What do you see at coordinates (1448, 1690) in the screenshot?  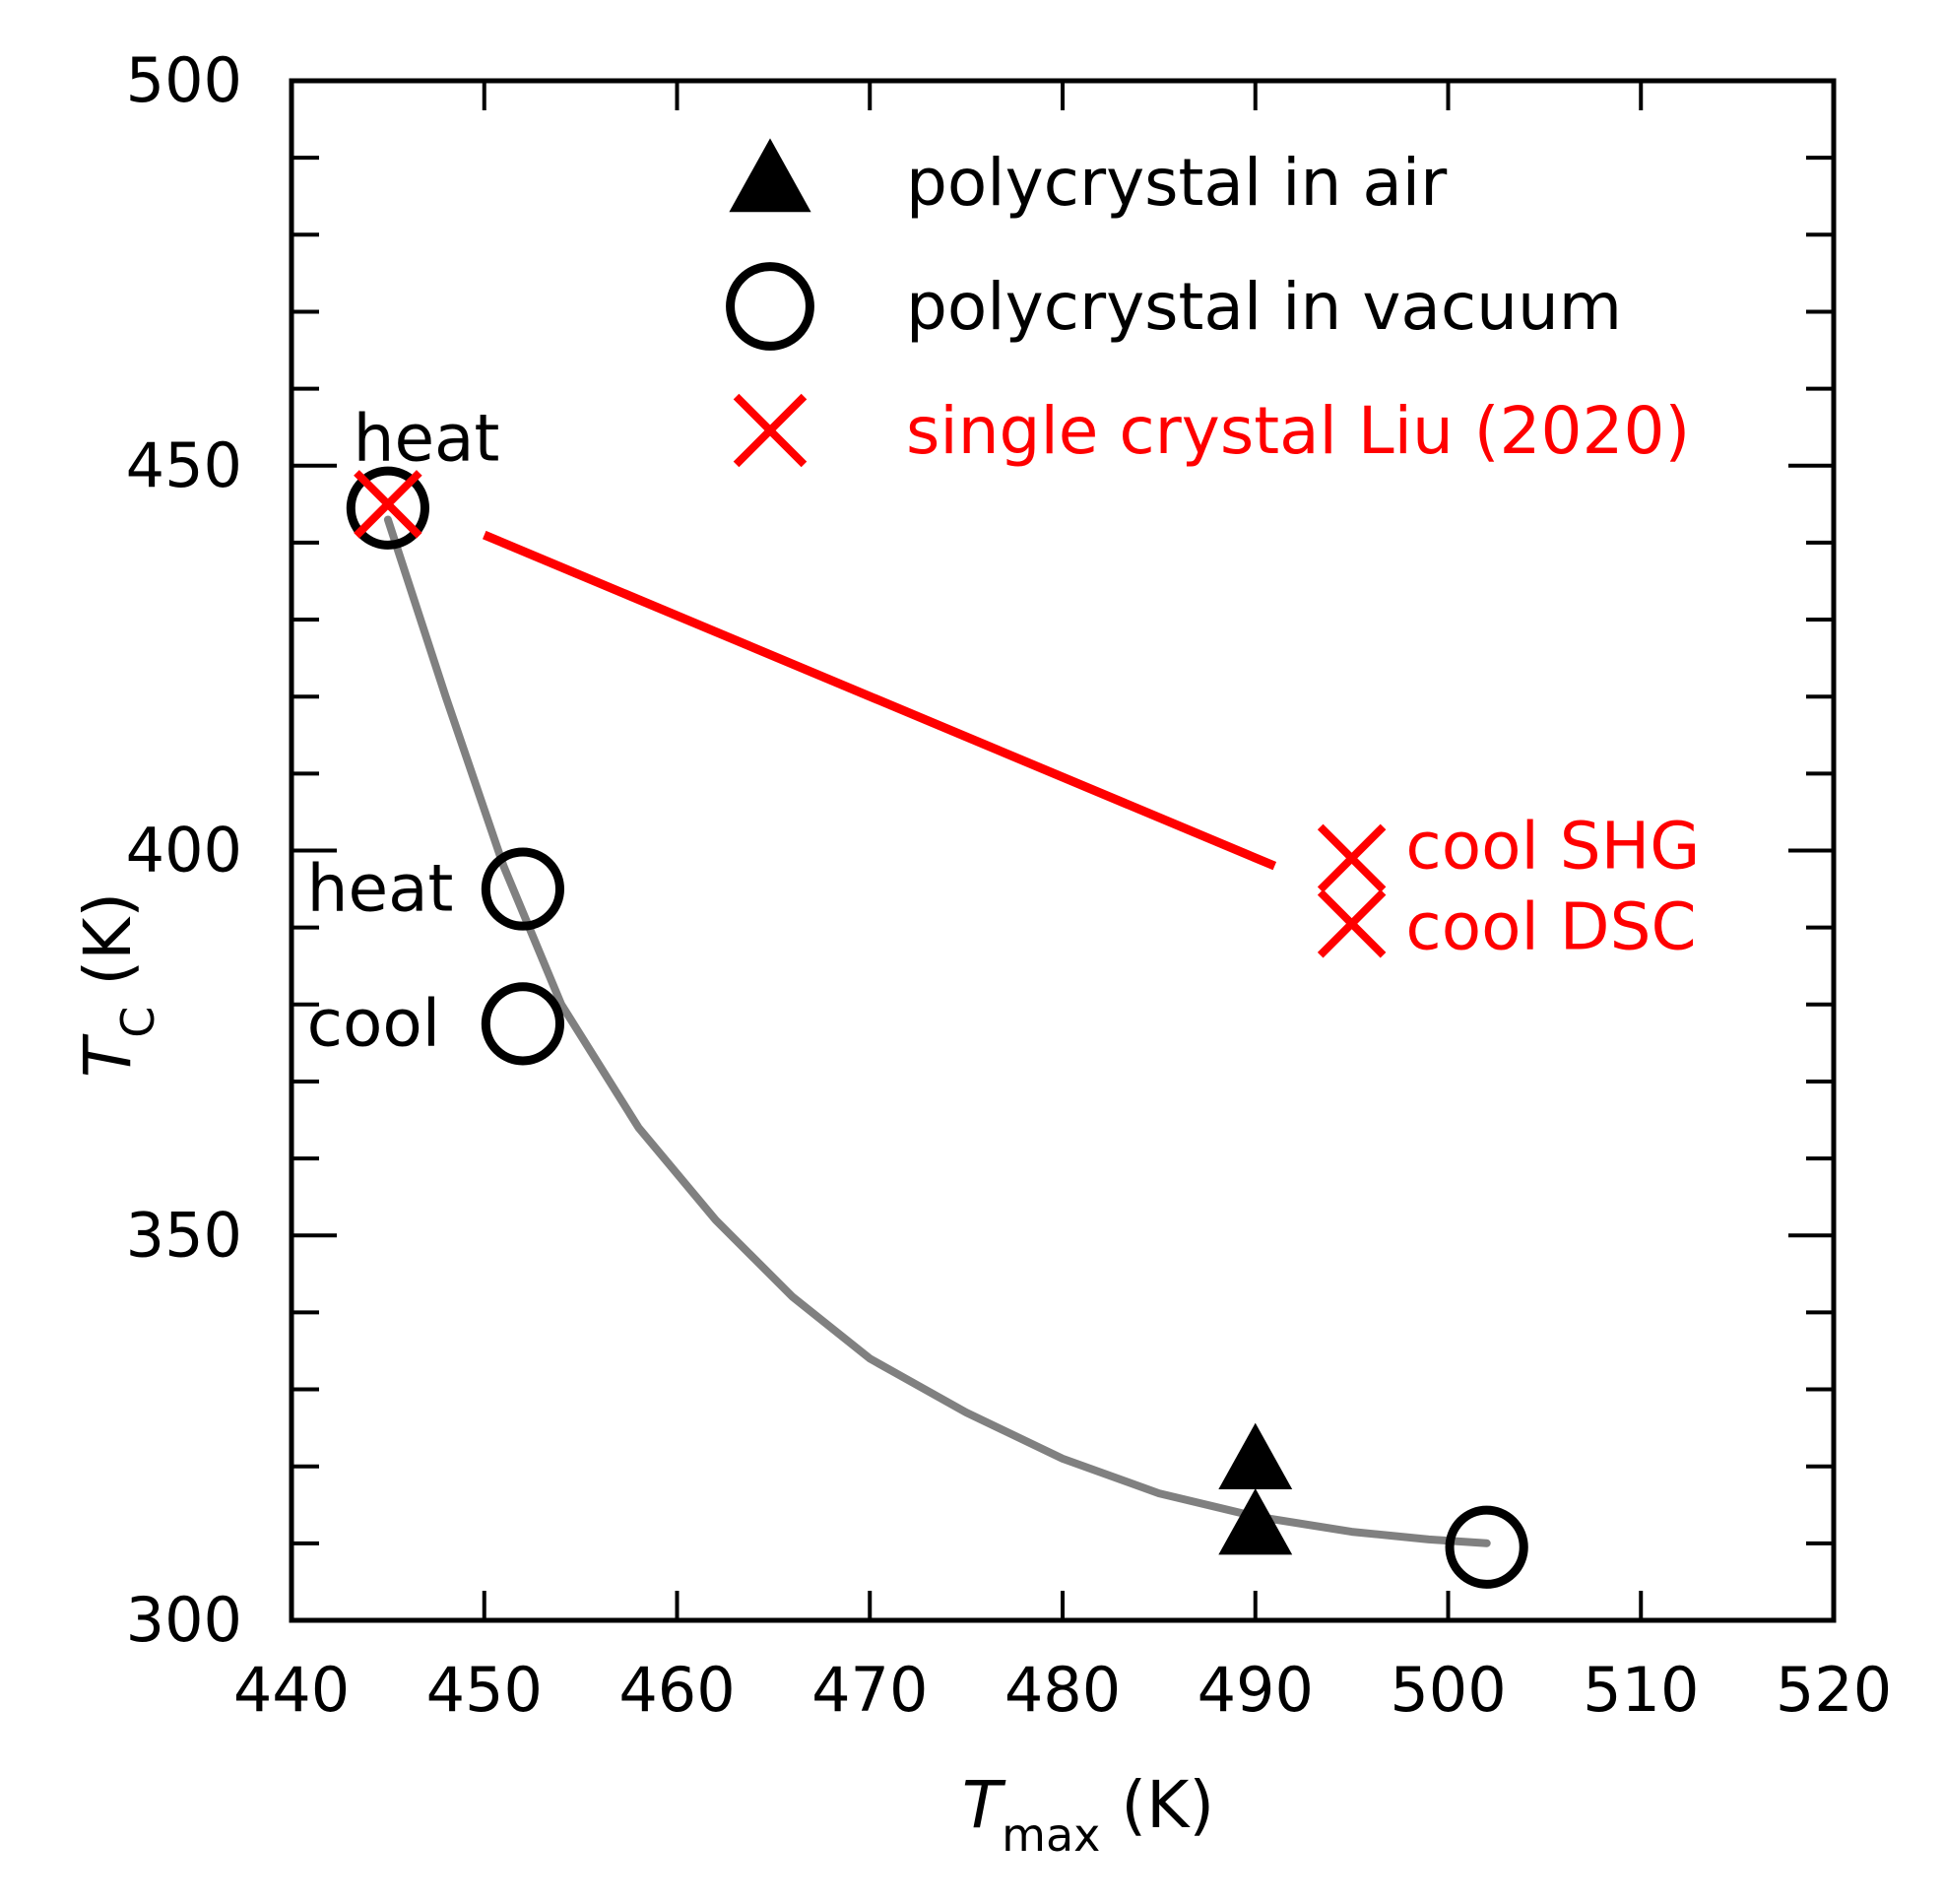 I see `x-tick-label: 500` at bounding box center [1448, 1690].